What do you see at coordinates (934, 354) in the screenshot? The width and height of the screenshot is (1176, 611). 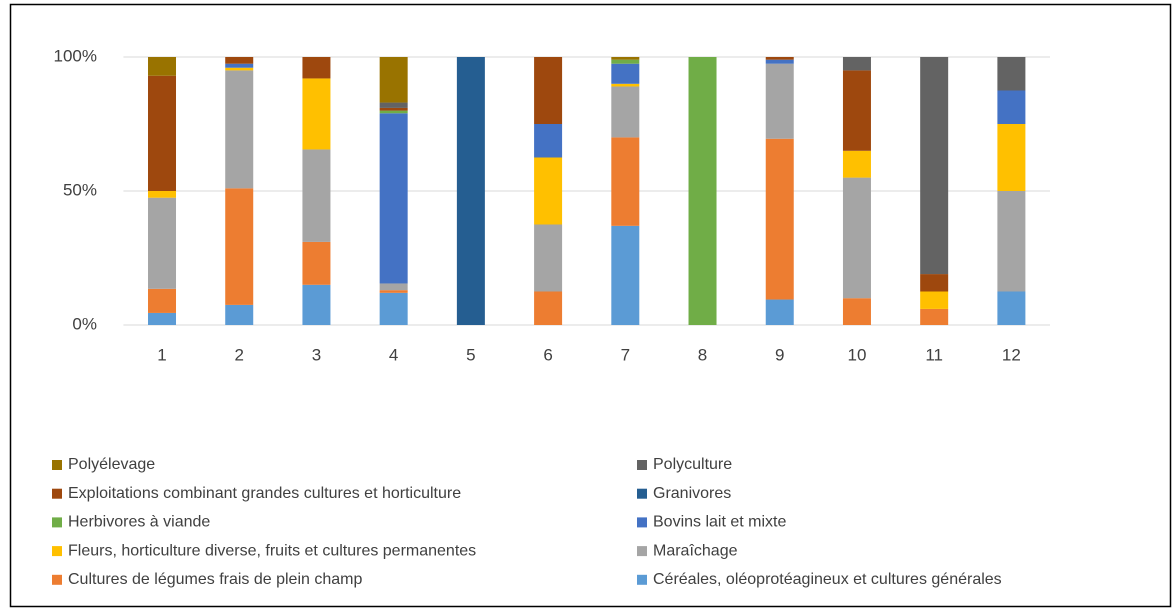 I see `x-tick-label: 11` at bounding box center [934, 354].